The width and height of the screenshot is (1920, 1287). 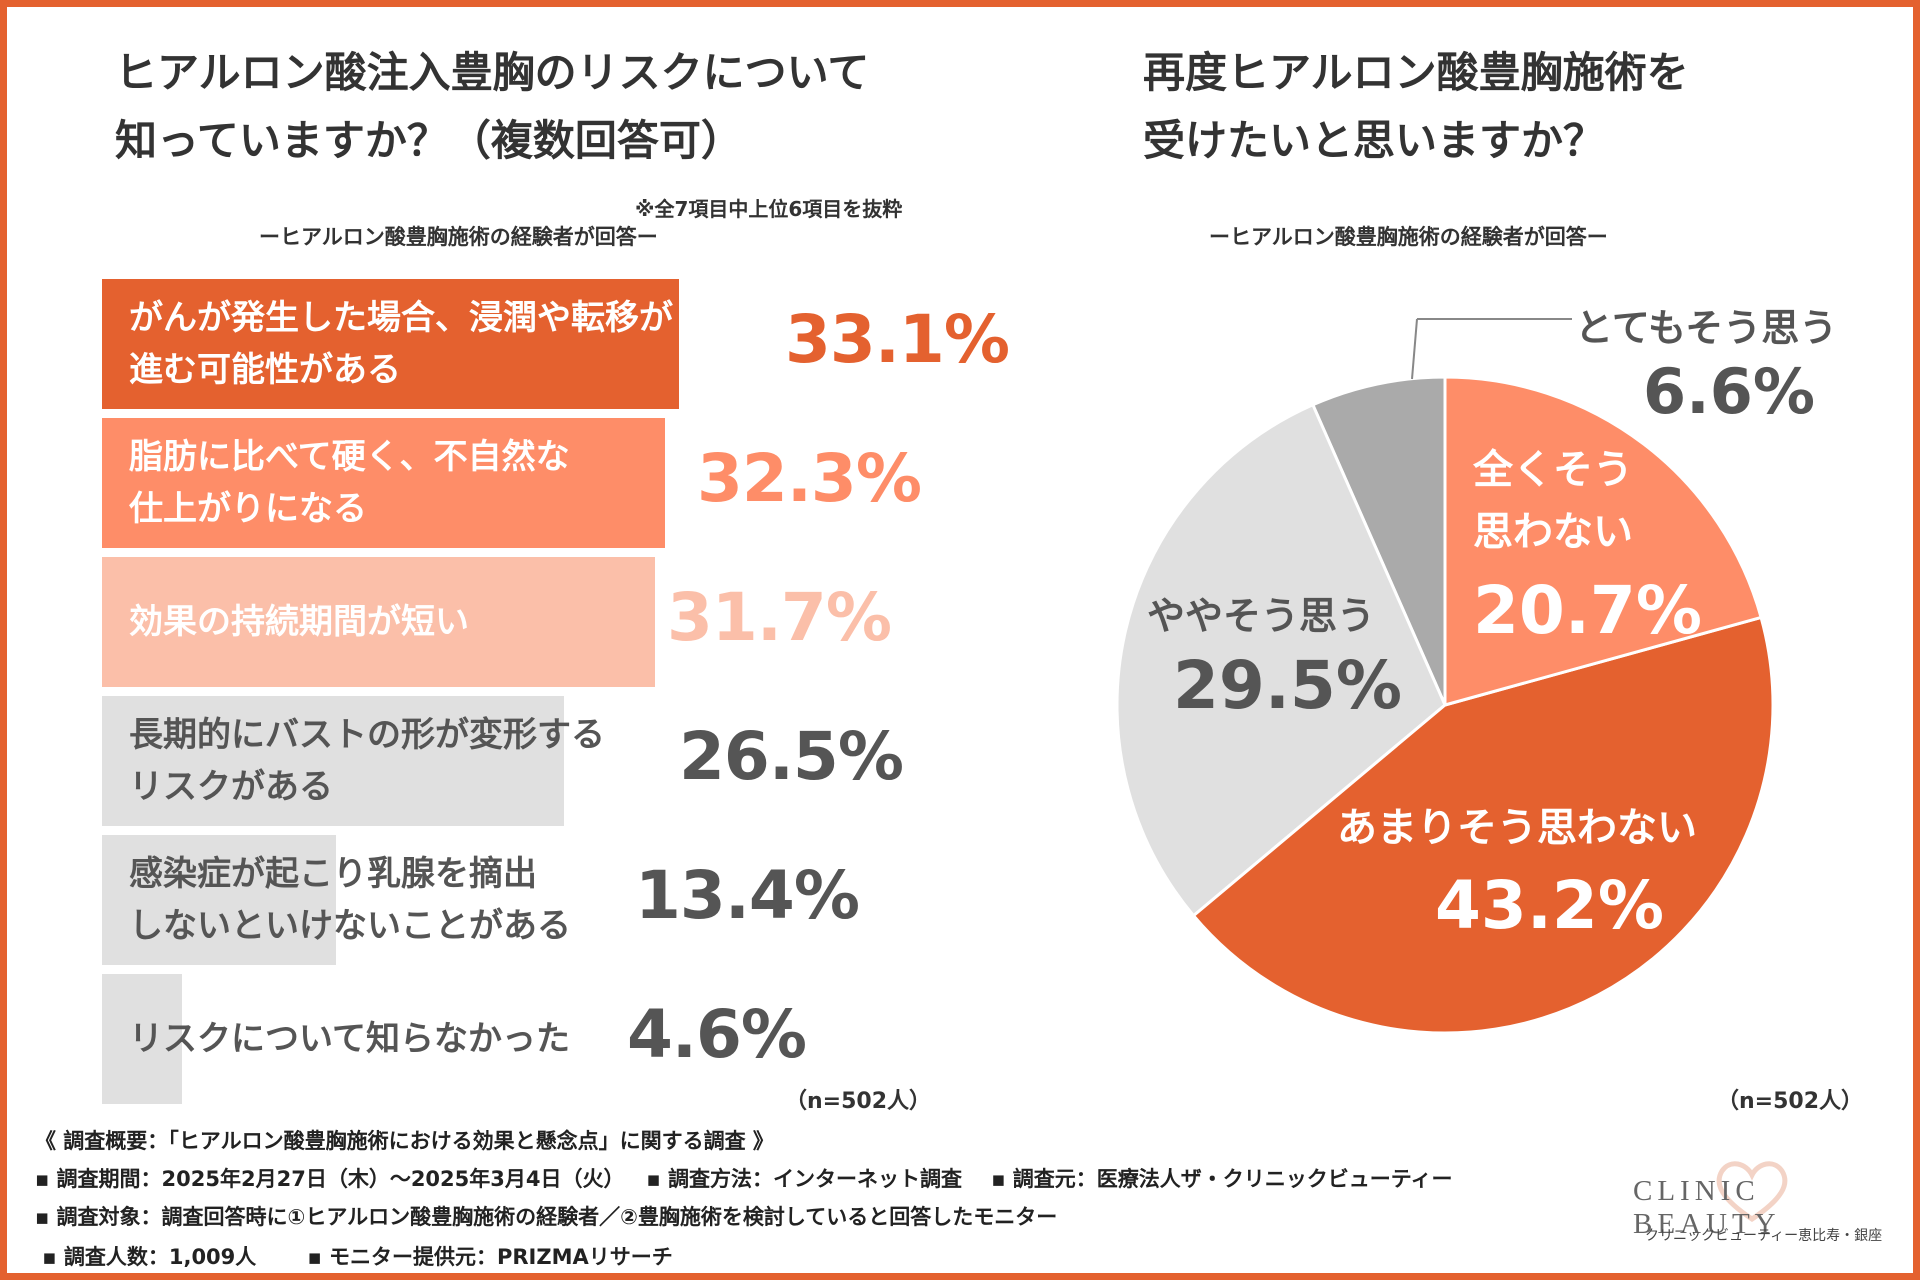 I want to click on footer-survey-count: ▪ 調査人数：1,009人 ▪ モニター提供元：PRIZMAリサーチ, so click(x=354, y=1257).